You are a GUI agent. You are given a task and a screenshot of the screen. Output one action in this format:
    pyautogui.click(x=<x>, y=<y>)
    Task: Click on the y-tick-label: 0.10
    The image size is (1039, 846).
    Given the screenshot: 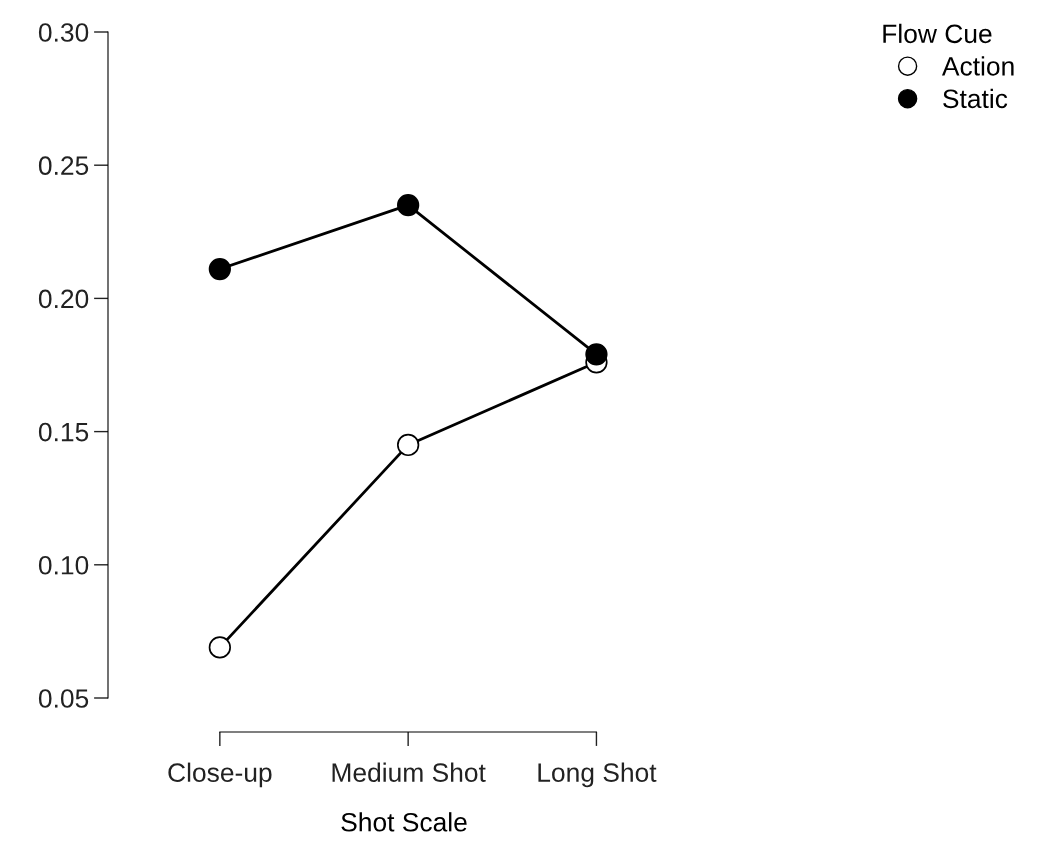 What is the action you would take?
    pyautogui.click(x=63, y=565)
    